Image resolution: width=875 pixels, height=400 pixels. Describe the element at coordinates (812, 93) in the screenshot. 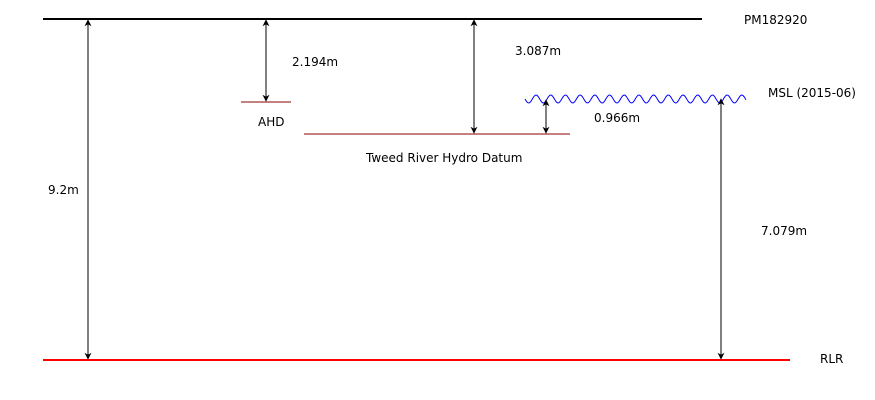

I see `msl-label: MSL (2015-06)` at that location.